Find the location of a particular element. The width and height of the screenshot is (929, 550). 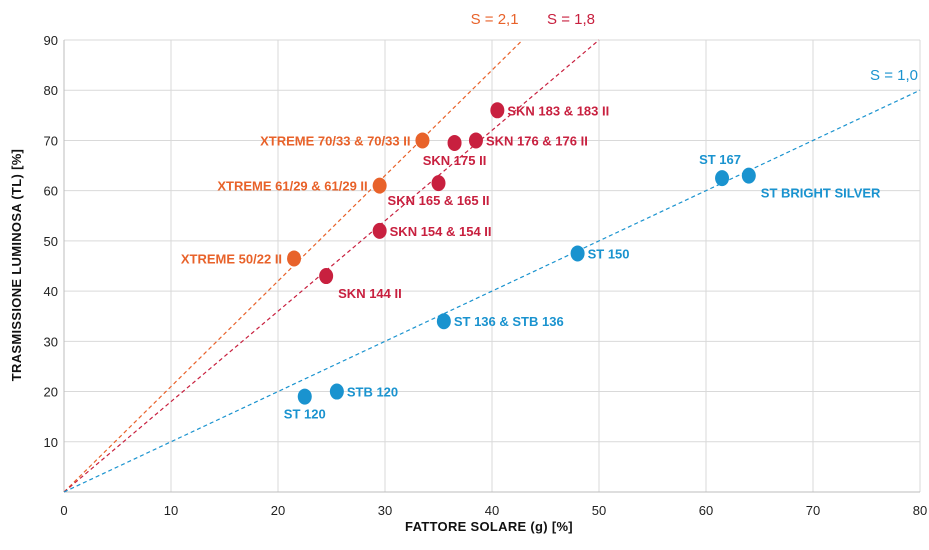

x-tick-label: 80 is located at coordinates (920, 510).